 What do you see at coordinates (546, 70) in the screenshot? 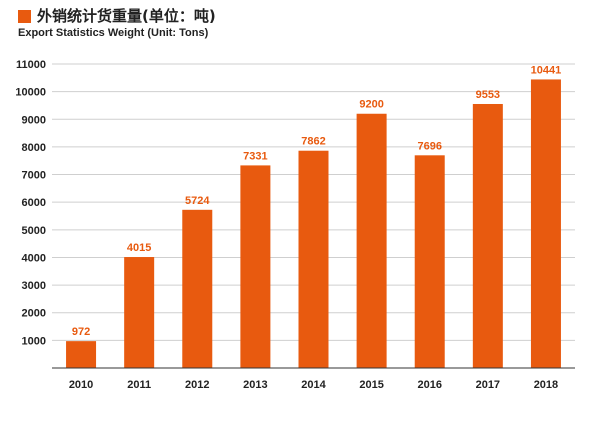
I see `data-label-2018: 10441` at bounding box center [546, 70].